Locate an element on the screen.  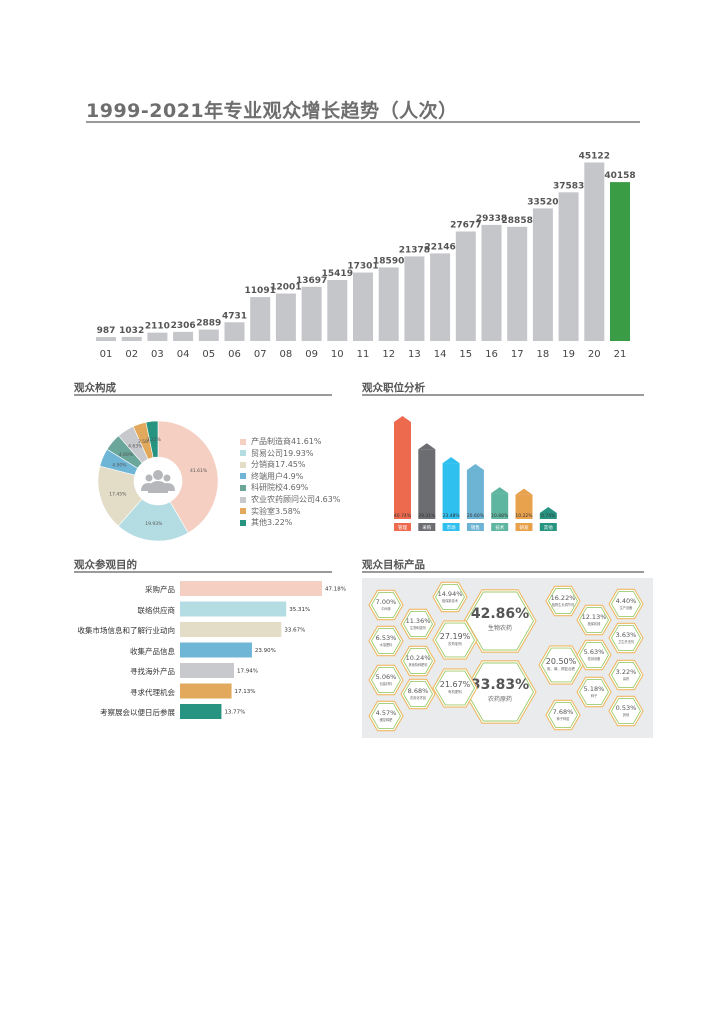
growth-bar-value: 33520 is located at coordinates (542, 202).